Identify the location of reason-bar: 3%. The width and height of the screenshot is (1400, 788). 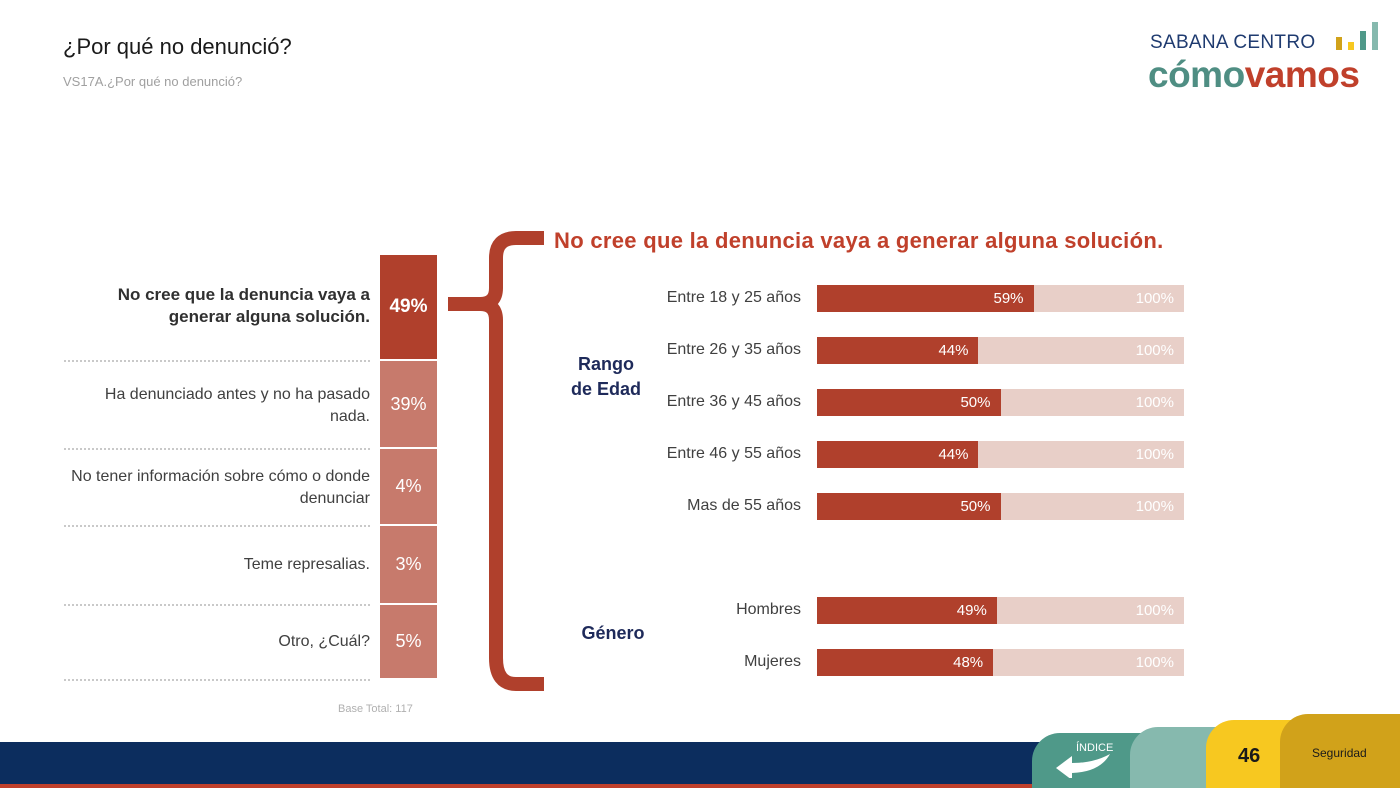
(408, 564).